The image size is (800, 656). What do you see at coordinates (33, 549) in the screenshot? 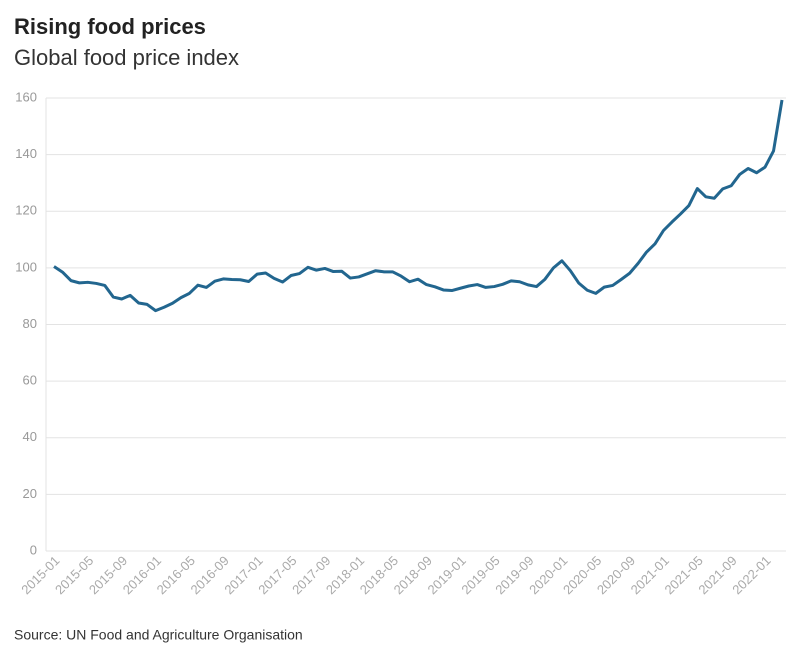
I see `y-tick-label: 0` at bounding box center [33, 549].